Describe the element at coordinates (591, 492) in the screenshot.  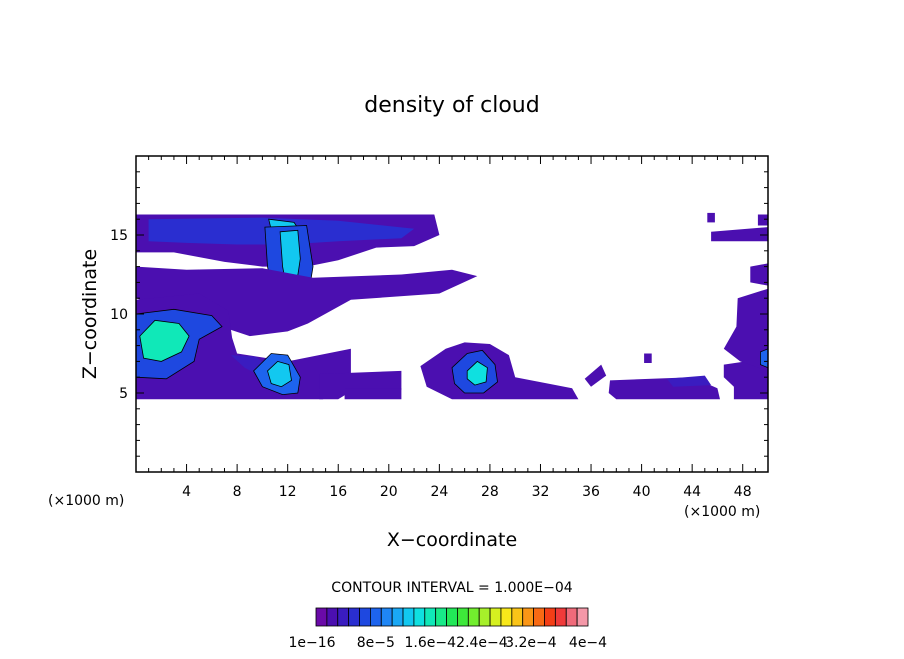
I see `x-tick-label: 36` at that location.